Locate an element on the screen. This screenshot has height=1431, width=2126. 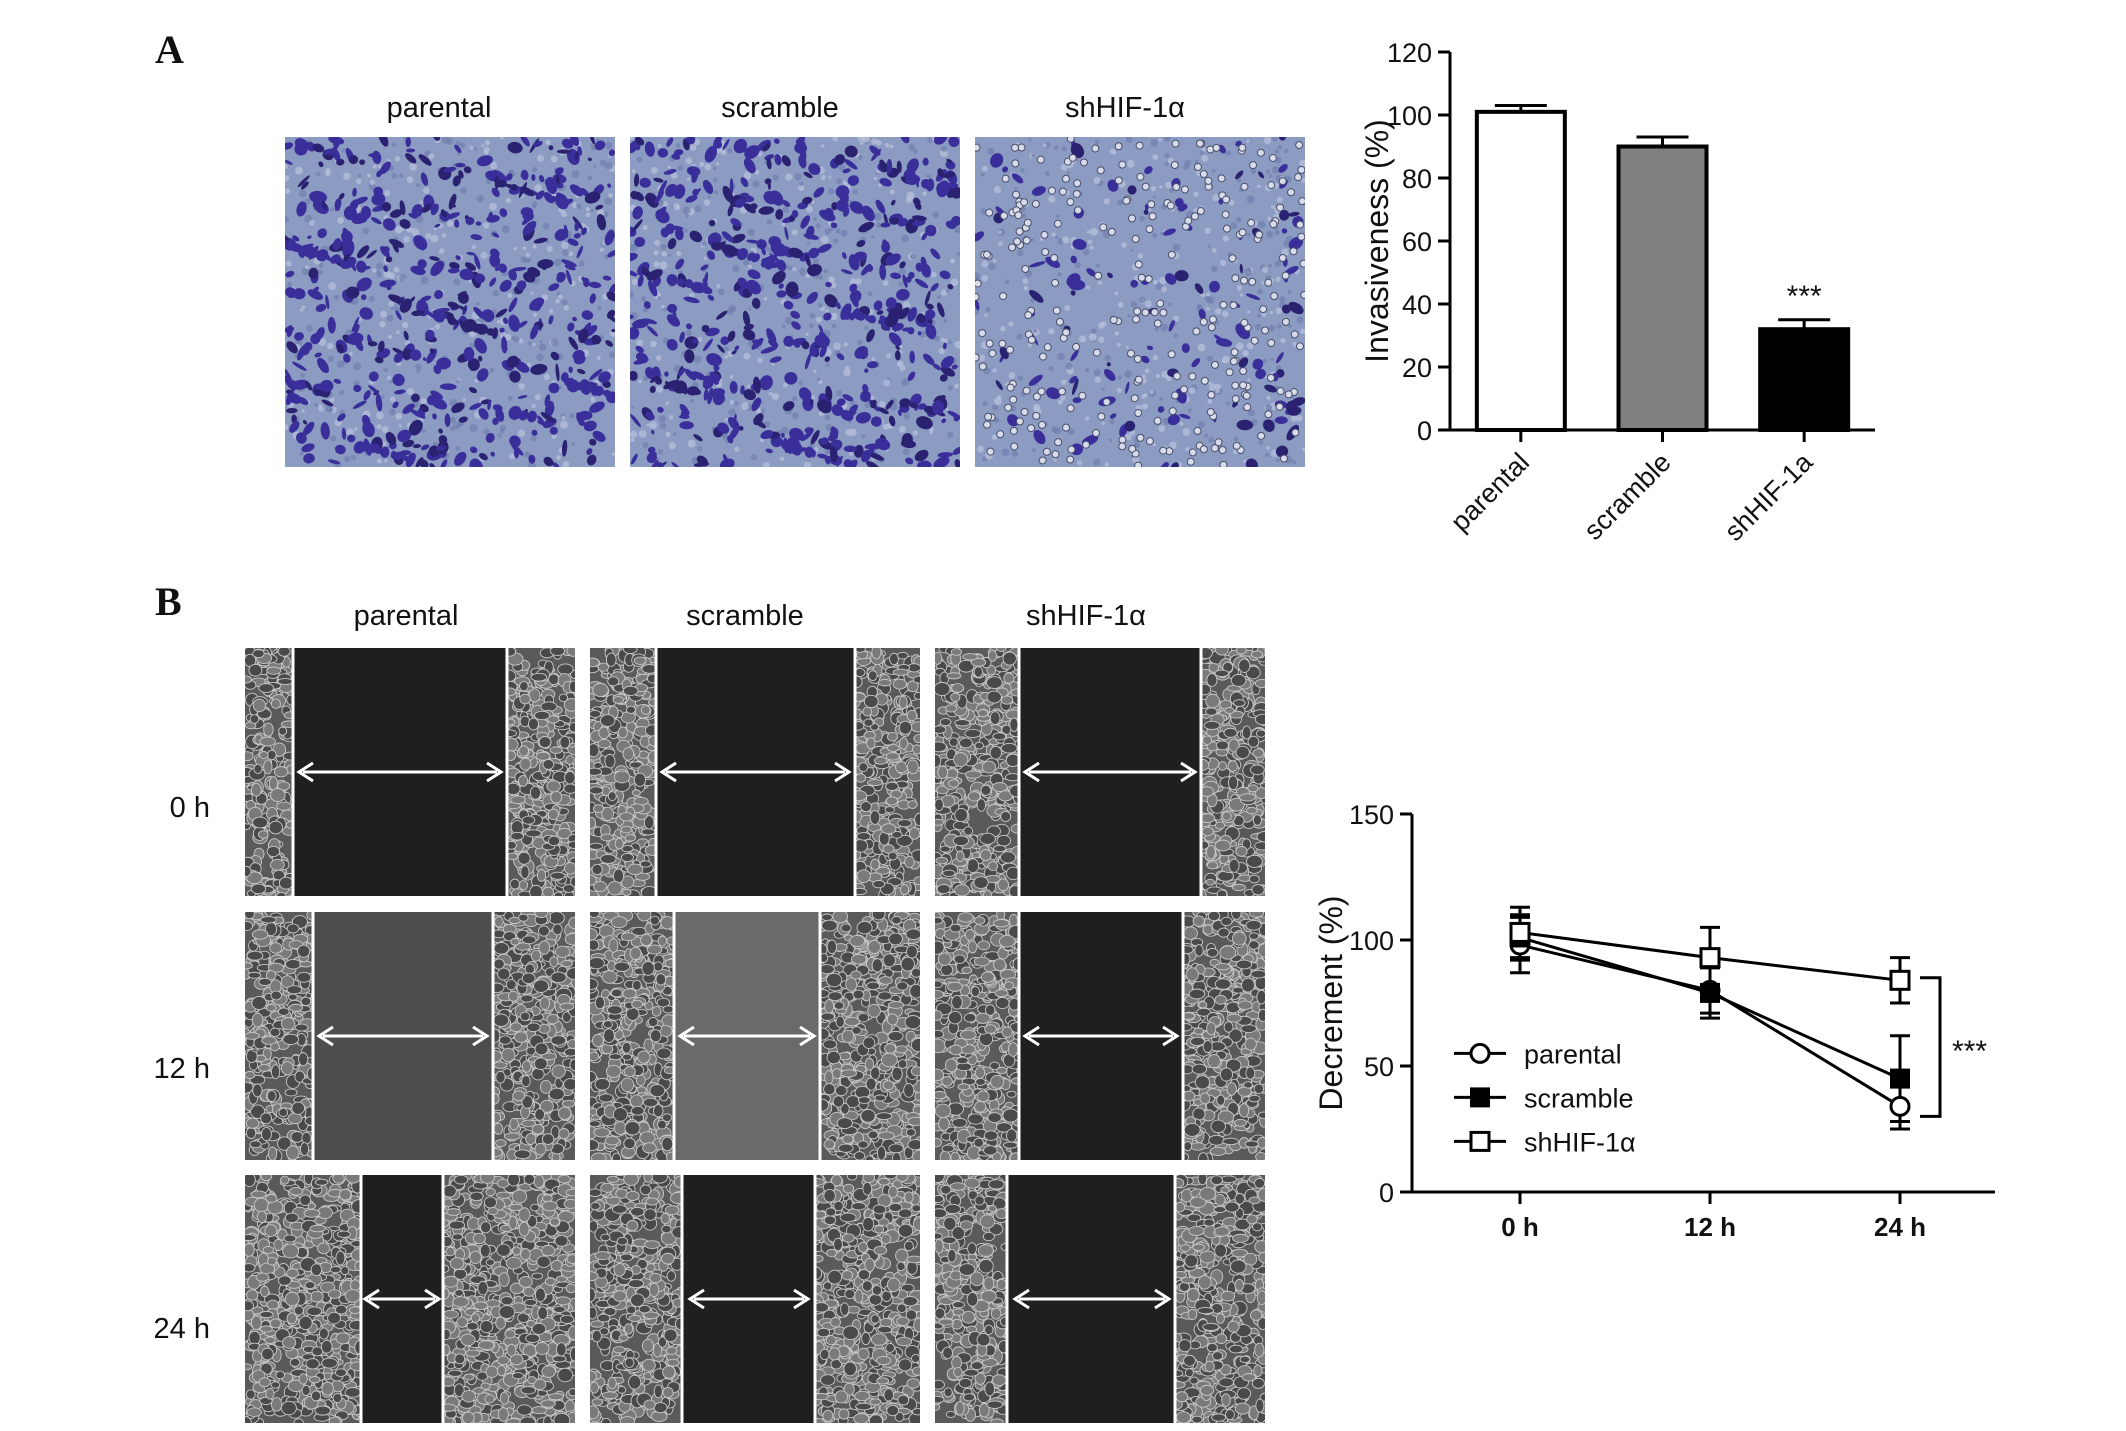
panel-a-letter: A is located at coordinates (169, 49).